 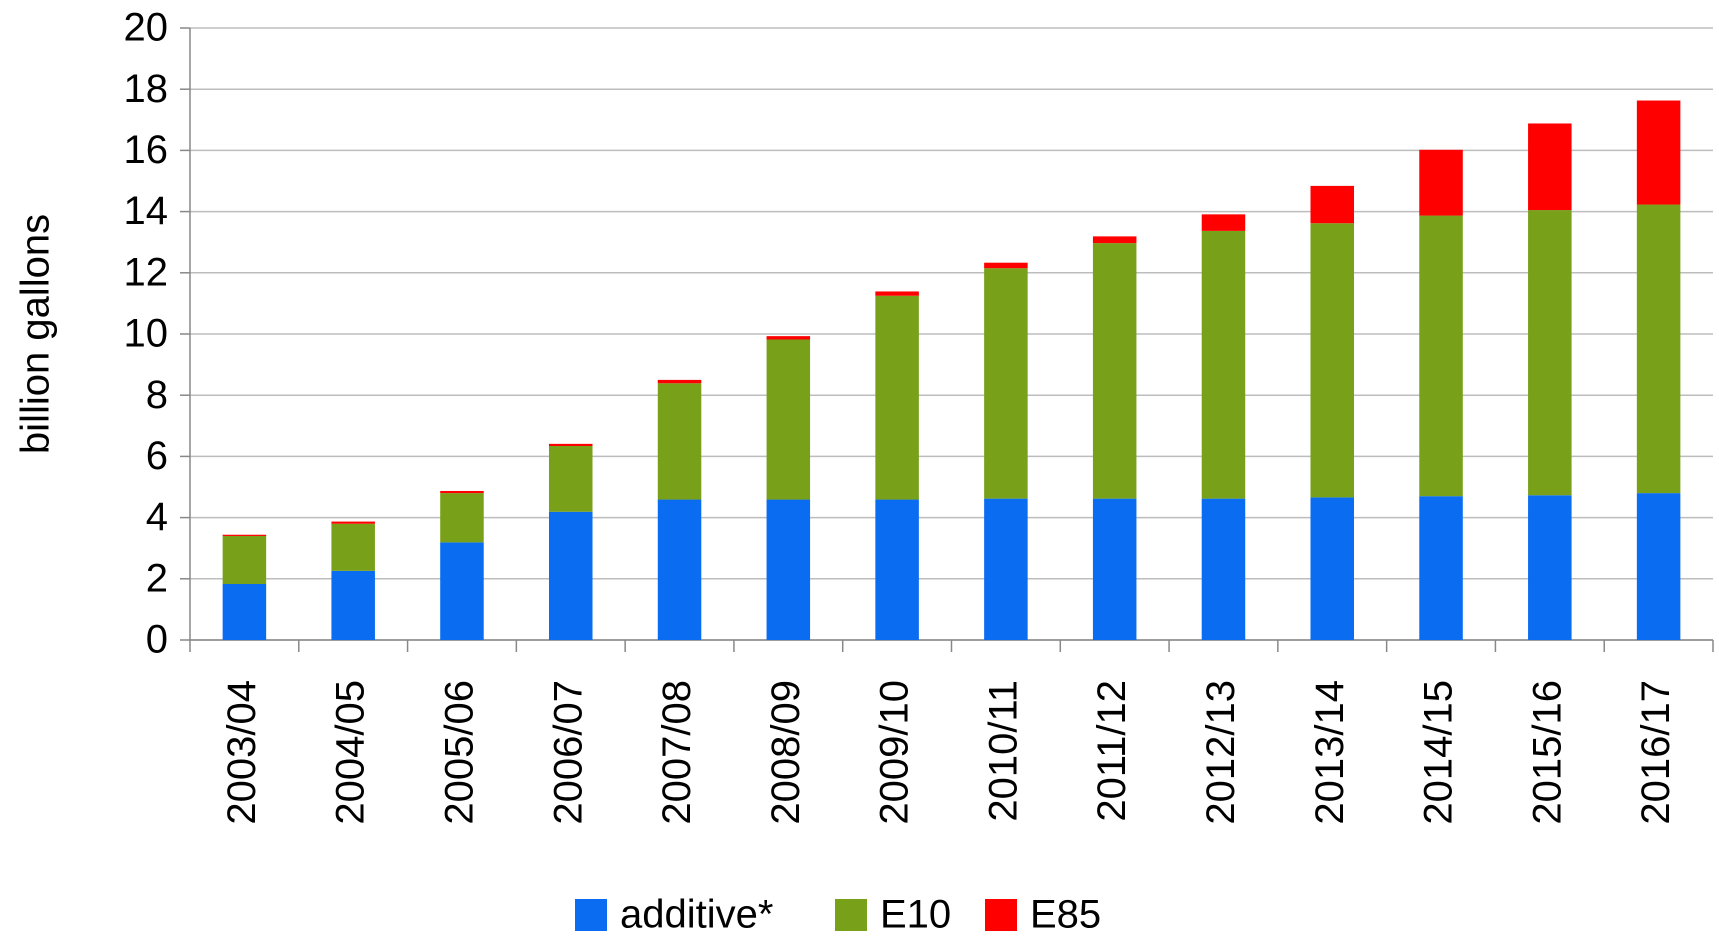 I want to click on x-tick-label: 2010/11, so click(x=1003, y=751).